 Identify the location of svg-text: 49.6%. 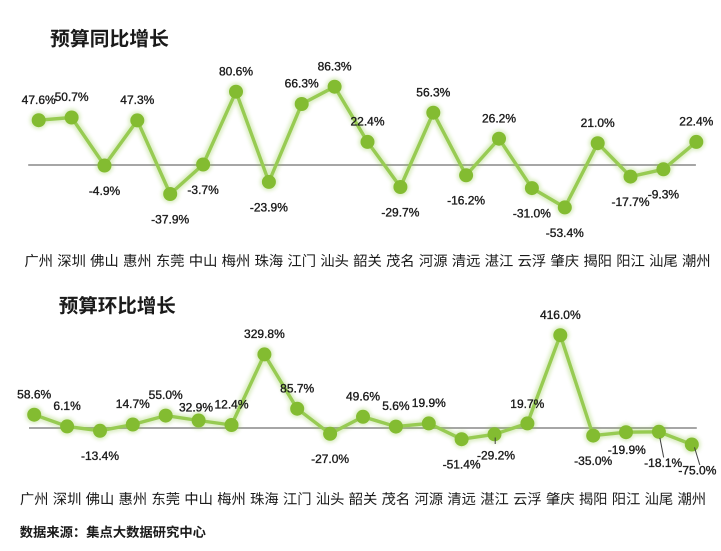
(363, 396).